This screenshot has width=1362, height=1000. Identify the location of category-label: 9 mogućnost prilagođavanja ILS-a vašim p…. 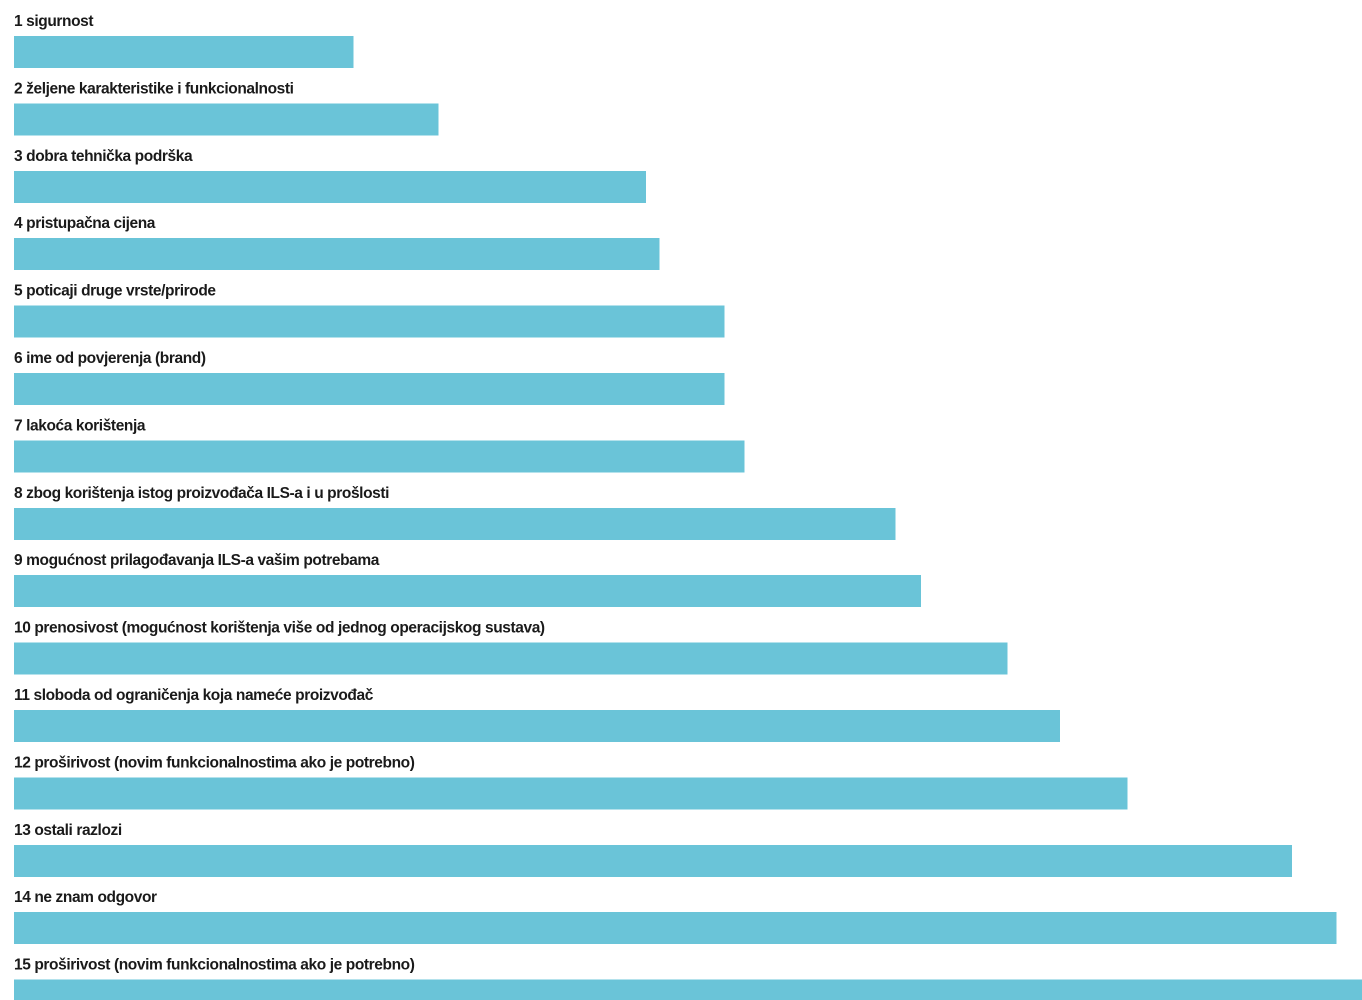
(197, 560).